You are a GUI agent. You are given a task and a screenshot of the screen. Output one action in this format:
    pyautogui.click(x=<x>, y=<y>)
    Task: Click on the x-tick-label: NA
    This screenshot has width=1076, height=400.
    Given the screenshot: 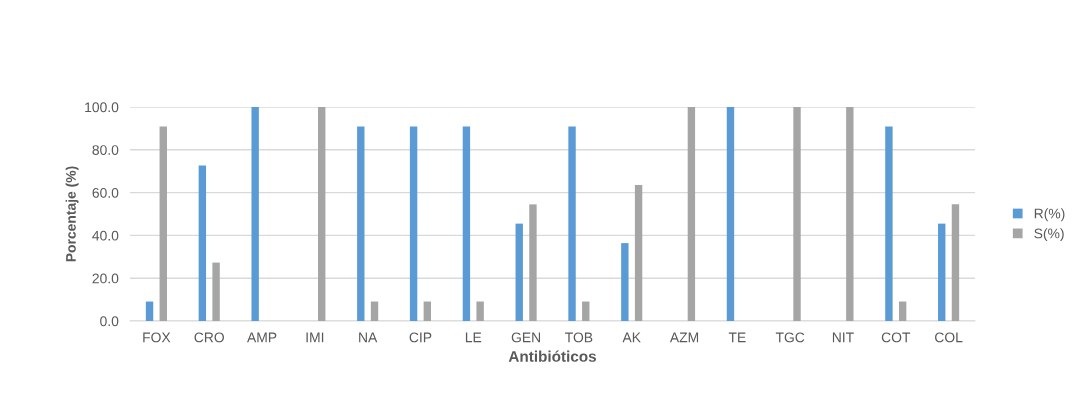 What is the action you would take?
    pyautogui.click(x=368, y=337)
    